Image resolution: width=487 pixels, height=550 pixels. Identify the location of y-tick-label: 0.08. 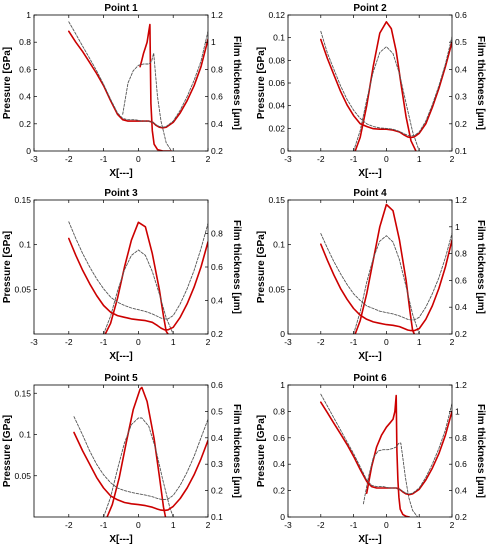
(276, 60).